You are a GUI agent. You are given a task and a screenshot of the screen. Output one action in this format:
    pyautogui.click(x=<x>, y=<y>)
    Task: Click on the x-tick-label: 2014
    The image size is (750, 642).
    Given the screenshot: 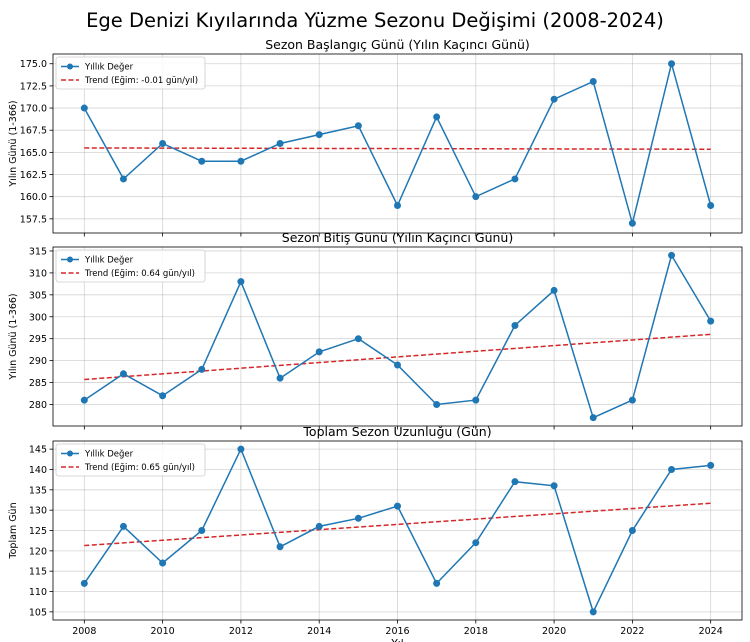 What is the action you would take?
    pyautogui.click(x=319, y=631)
    